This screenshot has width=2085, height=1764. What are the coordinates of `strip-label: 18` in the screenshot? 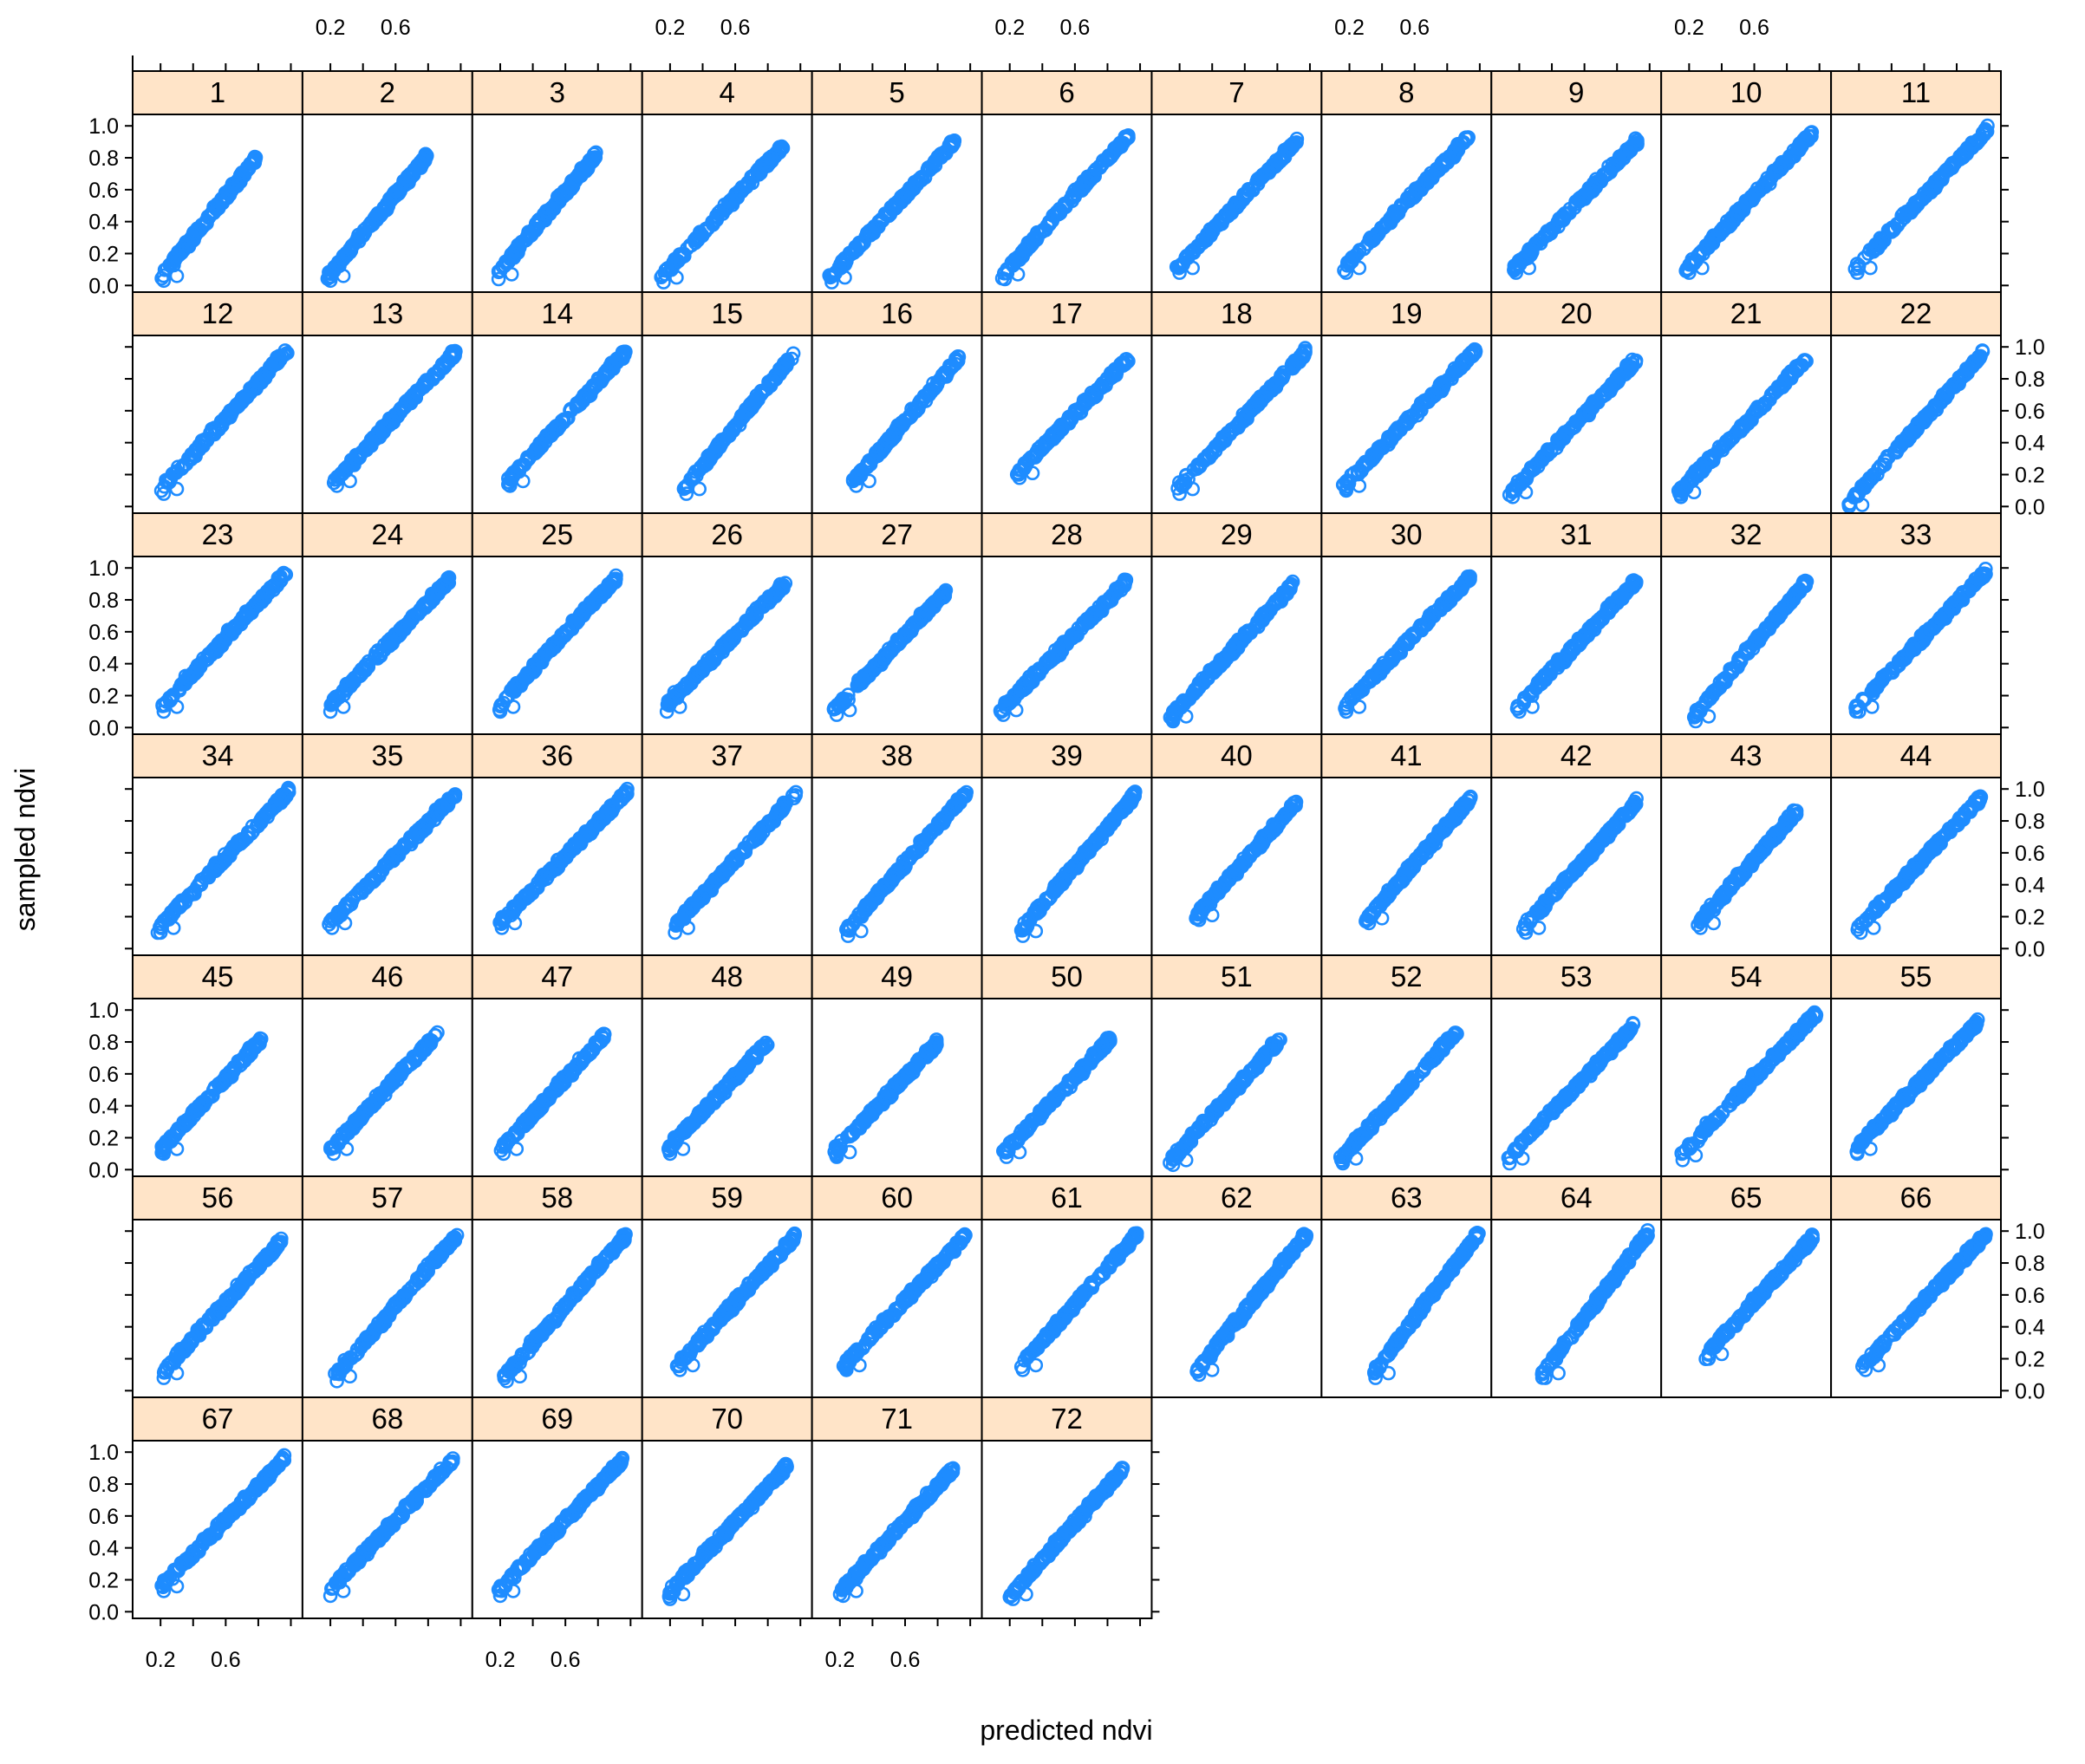 It's located at (1237, 313).